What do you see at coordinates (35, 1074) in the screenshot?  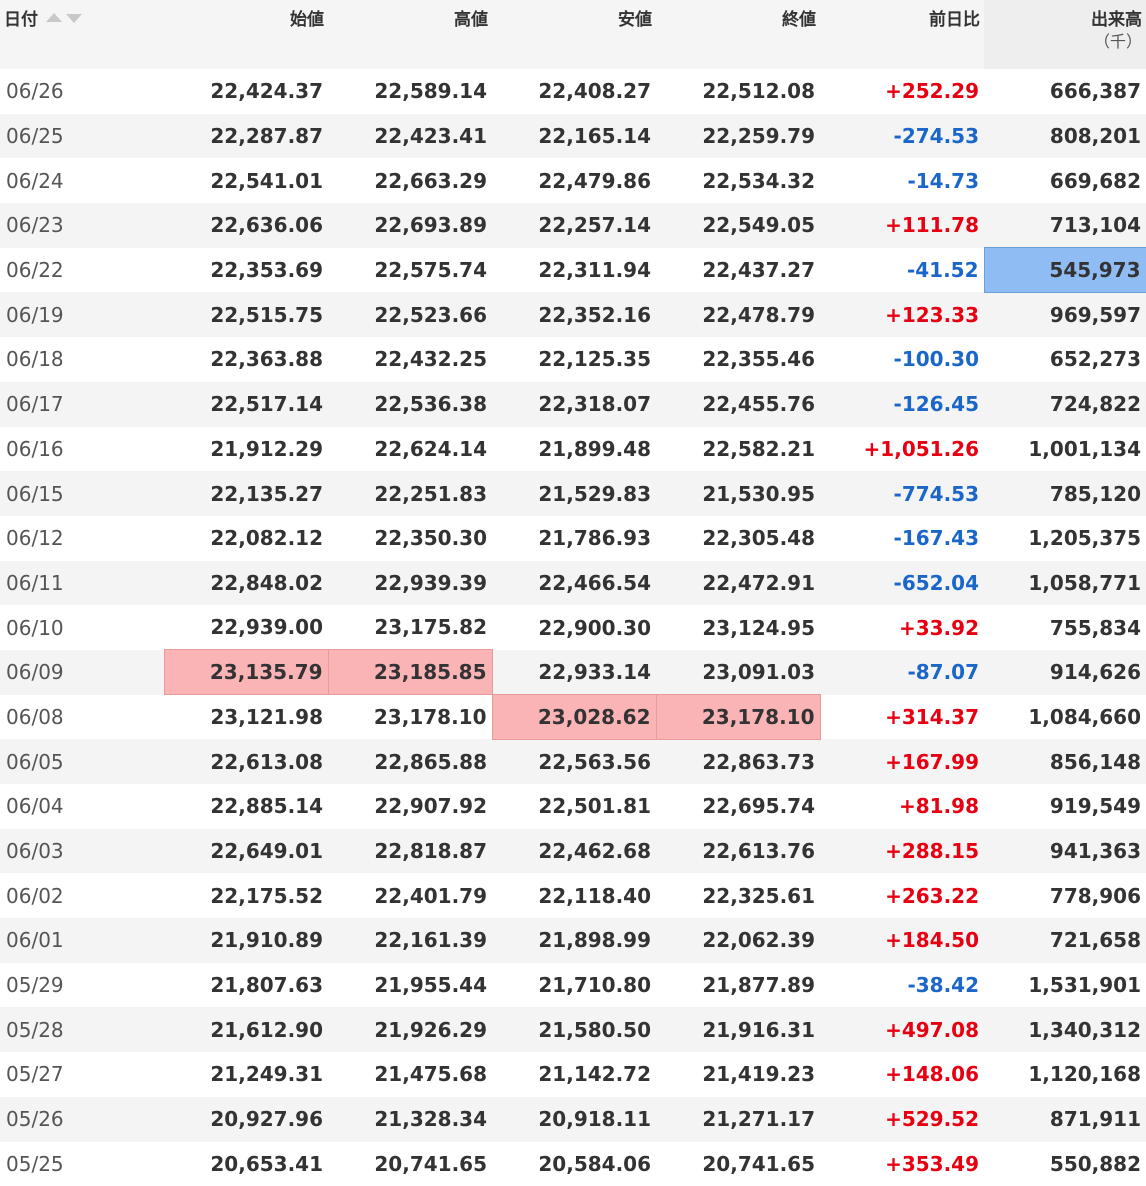 I see `cell-date: 05/27` at bounding box center [35, 1074].